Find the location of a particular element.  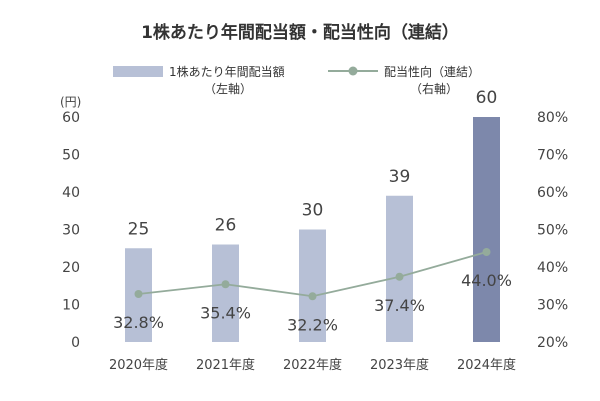

legend-bar-swatch is located at coordinates (138, 71).